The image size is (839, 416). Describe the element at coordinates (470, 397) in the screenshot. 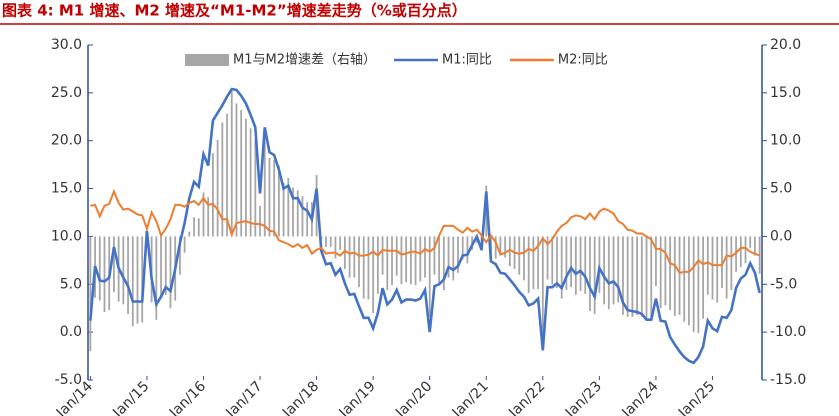

I see `x-tick-label: Jan/21` at that location.